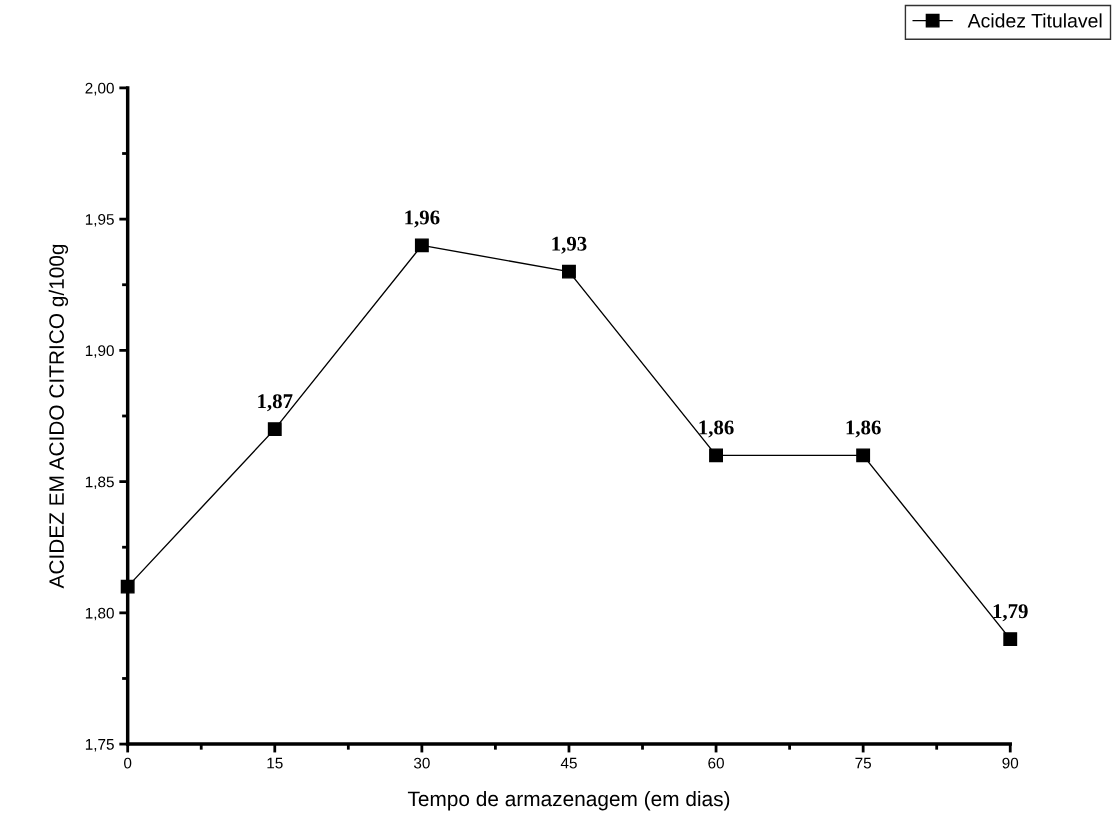  Describe the element at coordinates (1010, 613) in the screenshot. I see `data-label: 1,79` at that location.